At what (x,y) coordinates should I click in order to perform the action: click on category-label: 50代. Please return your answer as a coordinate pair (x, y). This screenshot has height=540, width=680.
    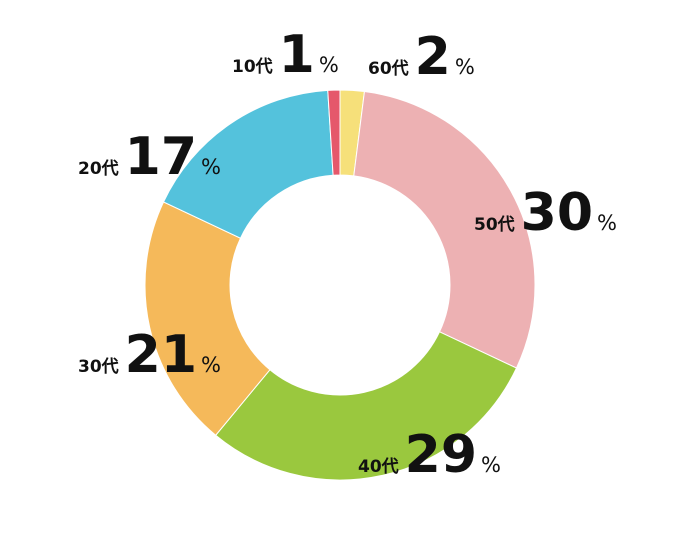
    Looking at the image, I should click on (494, 224).